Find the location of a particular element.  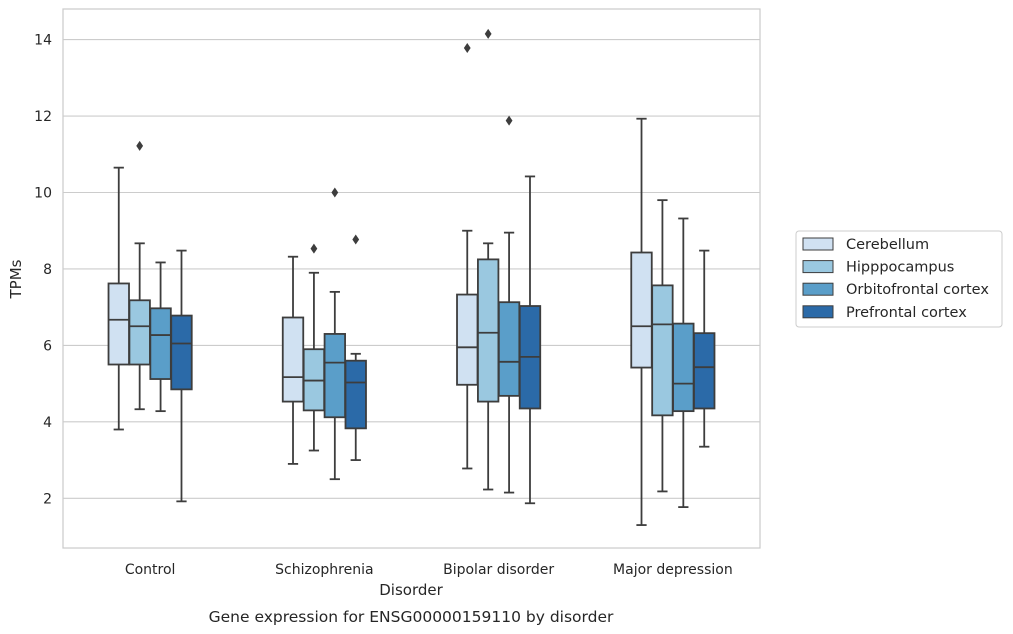

legend-label: Orbitofrontal cortex is located at coordinates (917, 290).